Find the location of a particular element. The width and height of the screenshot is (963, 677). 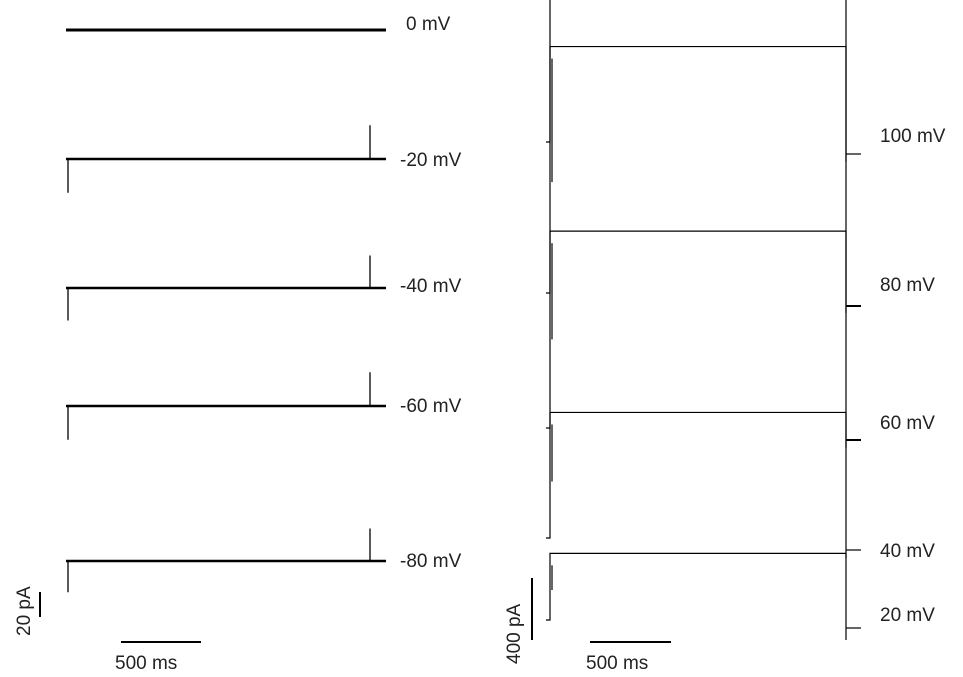

left-trace-labels: 0 mV -20 mV -40 mV -60 mV -80 mV is located at coordinates (431, 293).